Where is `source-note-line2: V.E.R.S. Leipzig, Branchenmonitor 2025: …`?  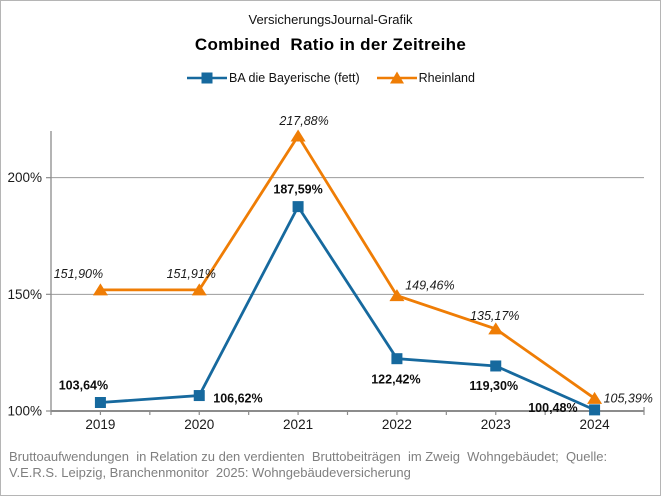
source-note-line2: V.E.R.S. Leipzig, Branchenmonitor 2025: … is located at coordinates (210, 472).